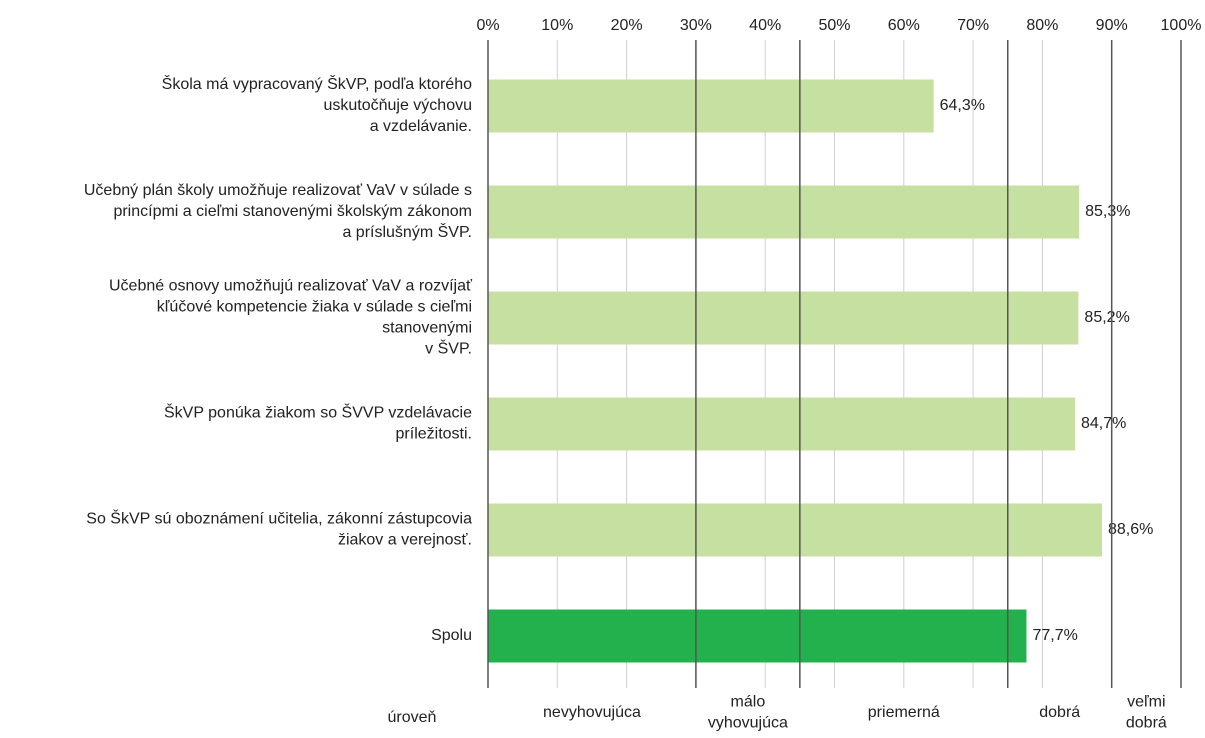  I want to click on category-label: Spolu, so click(451, 635).